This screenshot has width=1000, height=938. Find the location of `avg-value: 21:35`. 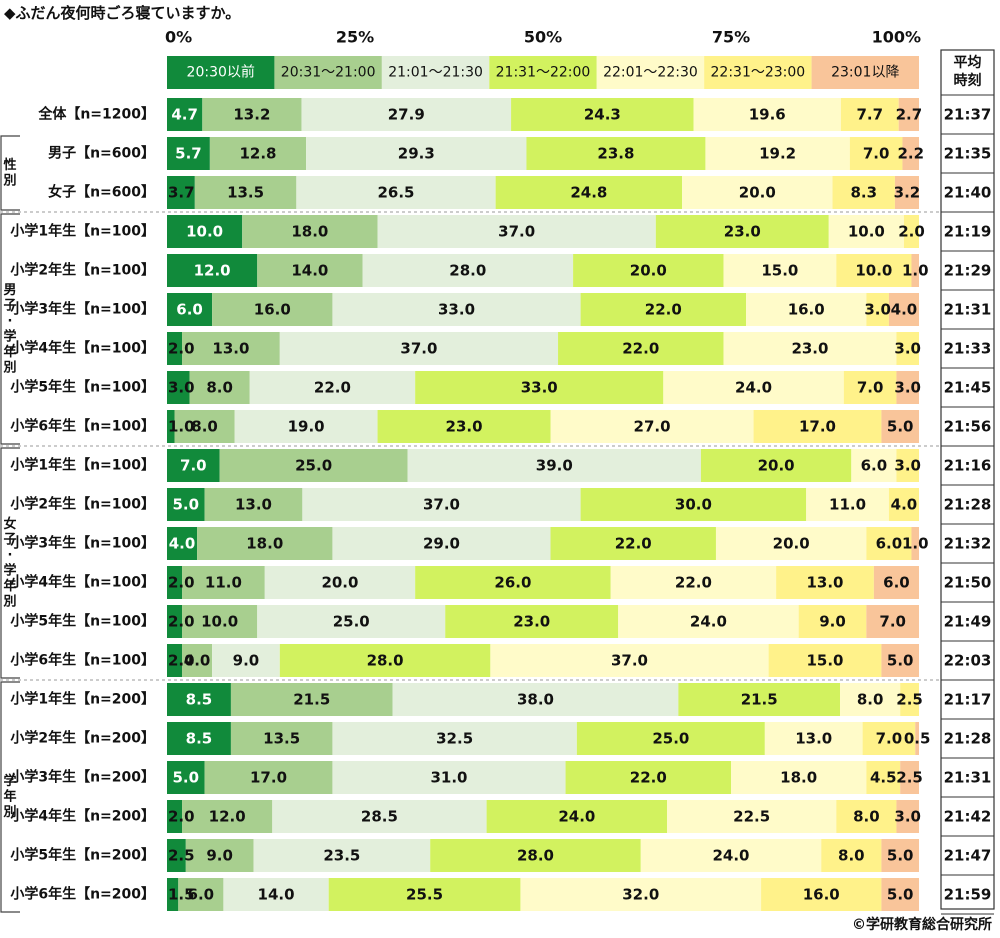

avg-value: 21:35 is located at coordinates (968, 154).